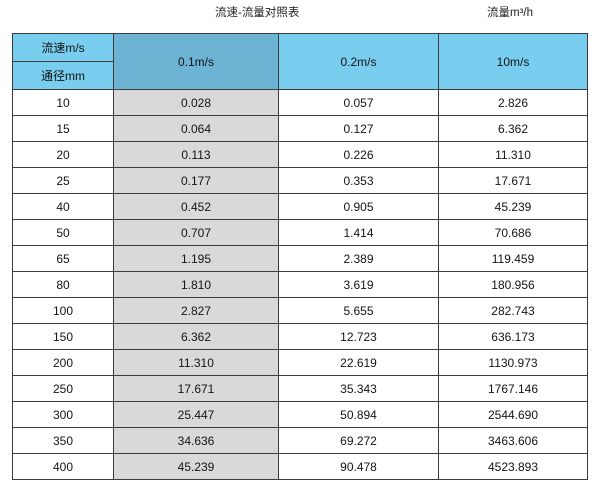 The width and height of the screenshot is (600, 480). I want to click on table-row: 20 0.113 0.226 11.310, so click(300, 154).